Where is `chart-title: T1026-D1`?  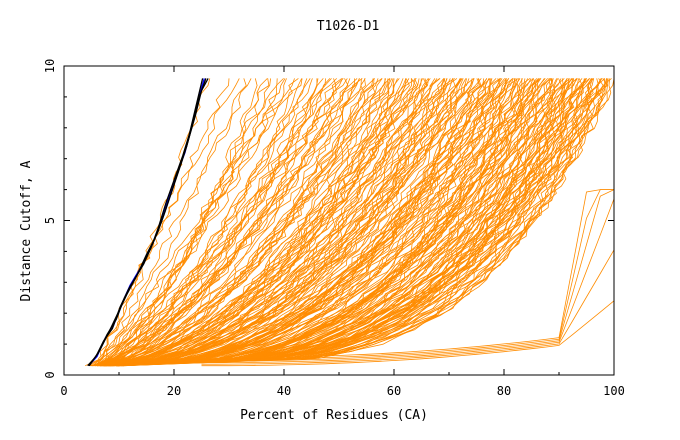
chart-title: T1026-D1 is located at coordinates (348, 26).